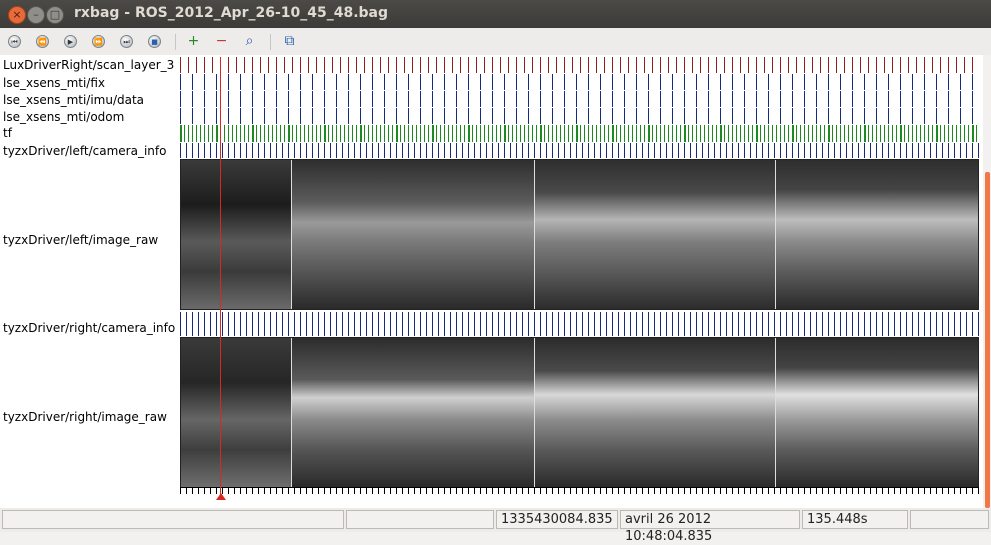 The image size is (991, 545). I want to click on scrollbar-thumb, so click(987, 340).